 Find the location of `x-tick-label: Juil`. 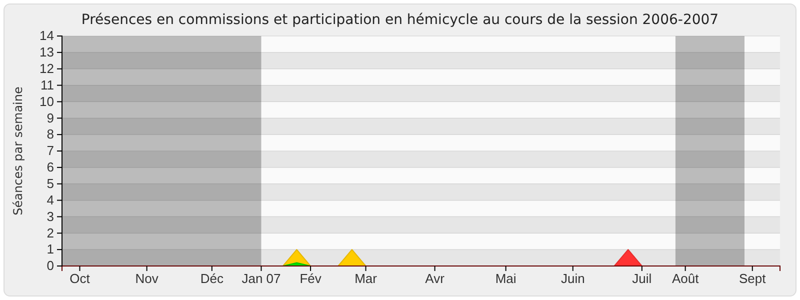

x-tick-label: Juil is located at coordinates (642, 278).